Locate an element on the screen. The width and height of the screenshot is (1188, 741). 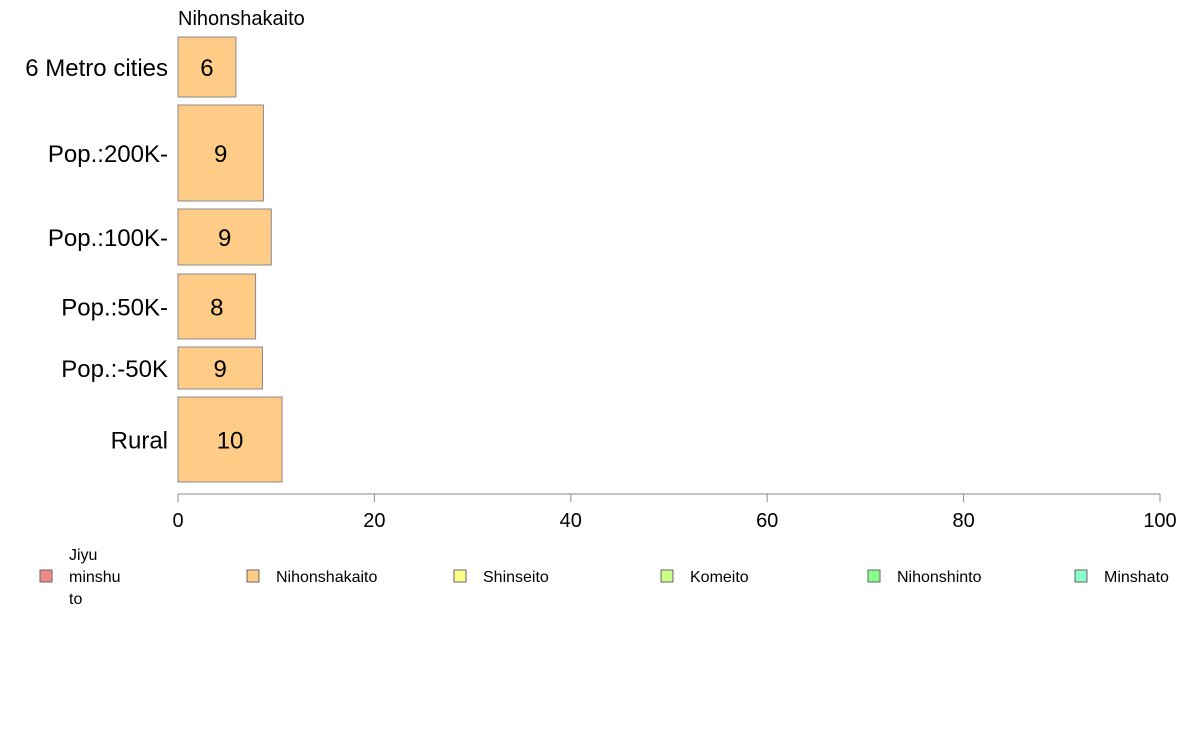
legend-label: Komeito is located at coordinates (719, 577).